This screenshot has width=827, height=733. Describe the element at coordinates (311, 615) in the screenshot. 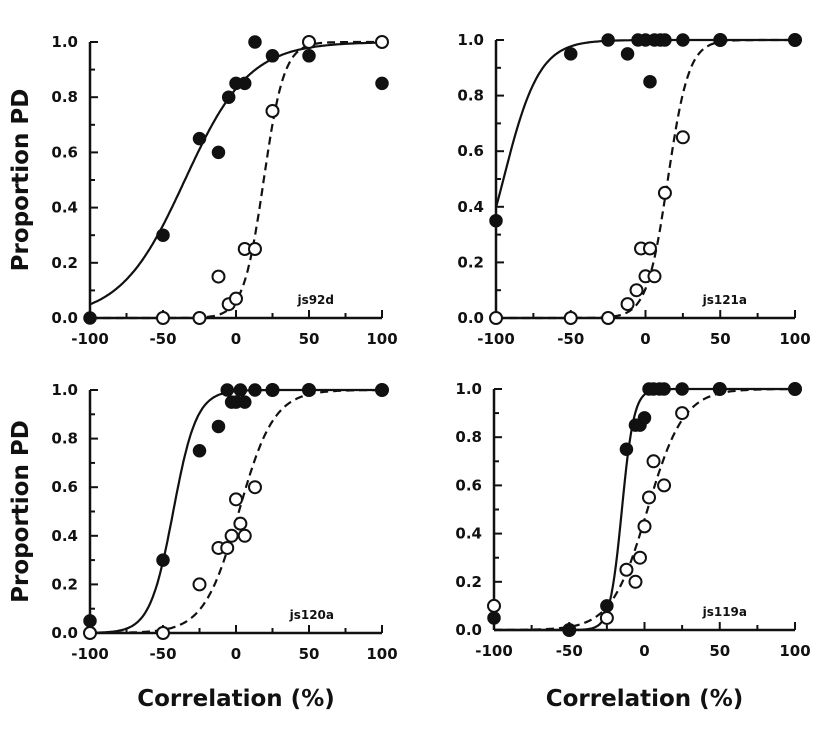

I see `panel-label: js120a` at that location.